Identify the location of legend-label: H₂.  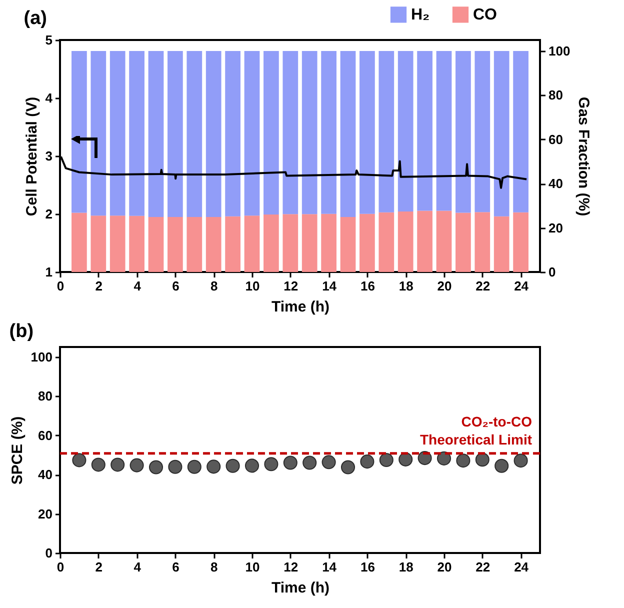
(420, 15).